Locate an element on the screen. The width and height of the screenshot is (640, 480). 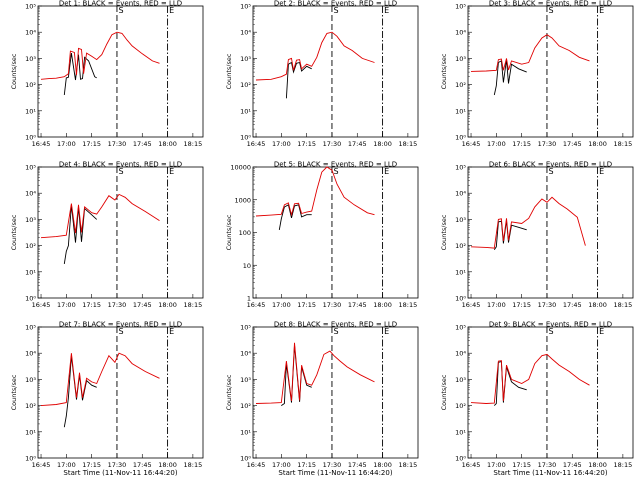
panel-title: Det 4: BLACK = Events, RED = LLD is located at coordinates (120, 165).